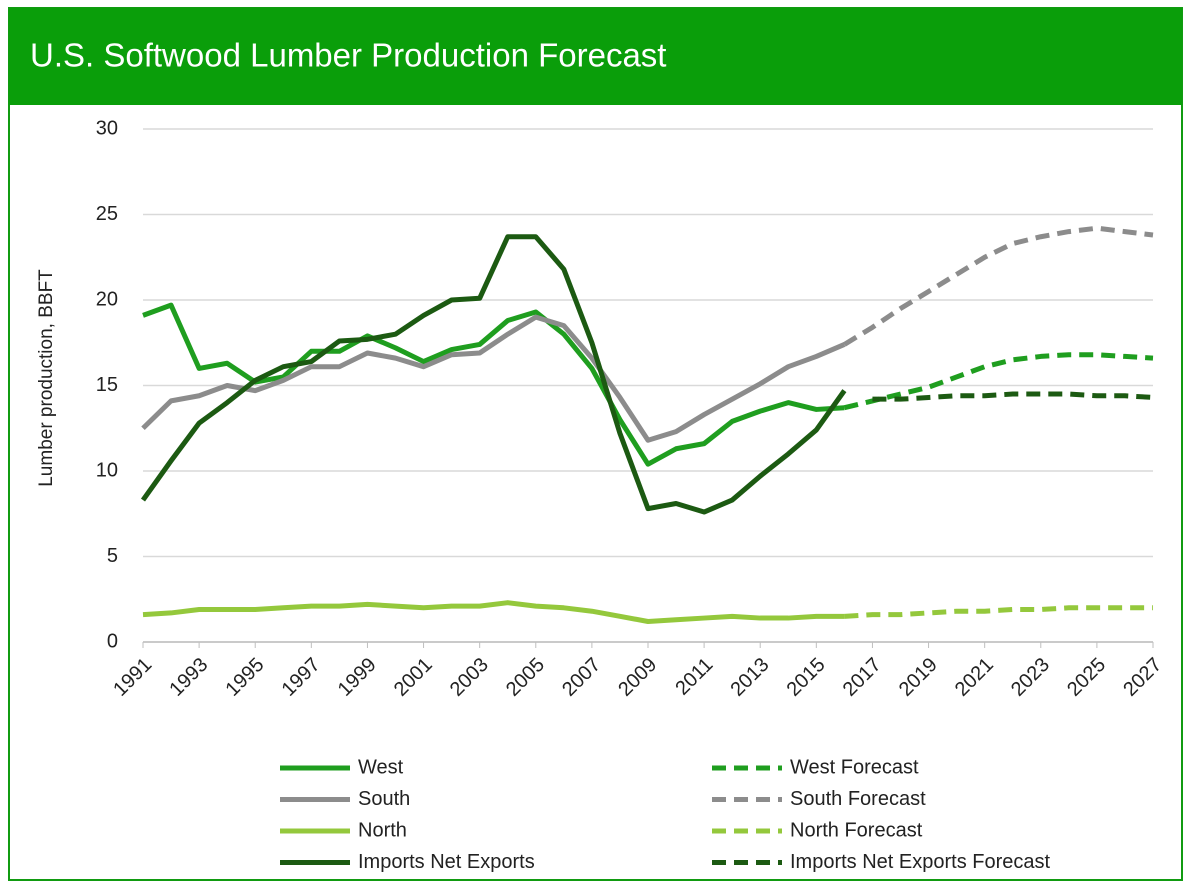 The image size is (1184, 886). Describe the element at coordinates (107, 385) in the screenshot. I see `y-tick-label: 15` at that location.